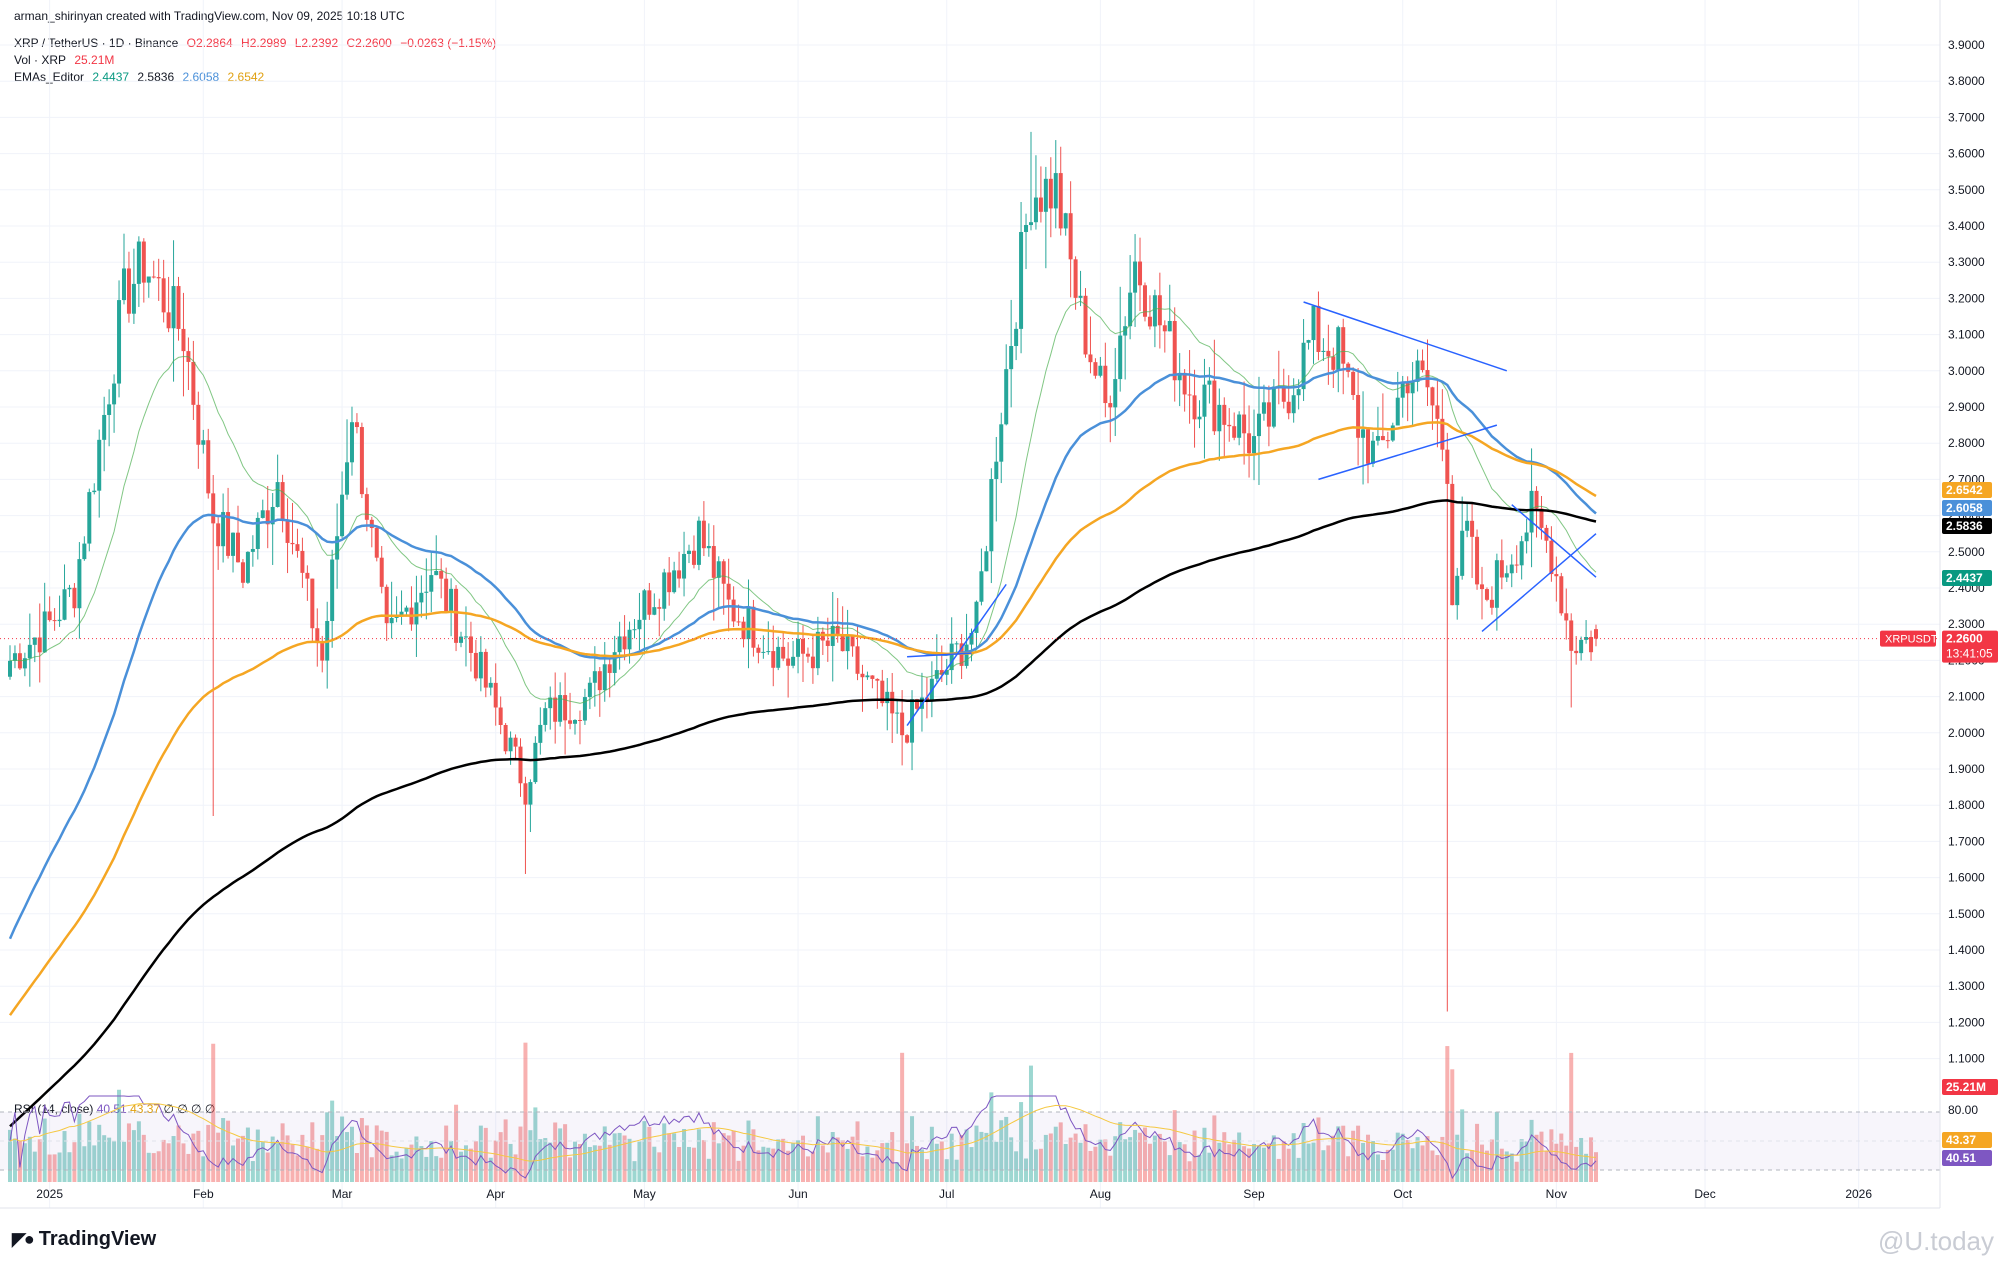  I want to click on ema-label: EMAs_Editor, so click(49, 77).